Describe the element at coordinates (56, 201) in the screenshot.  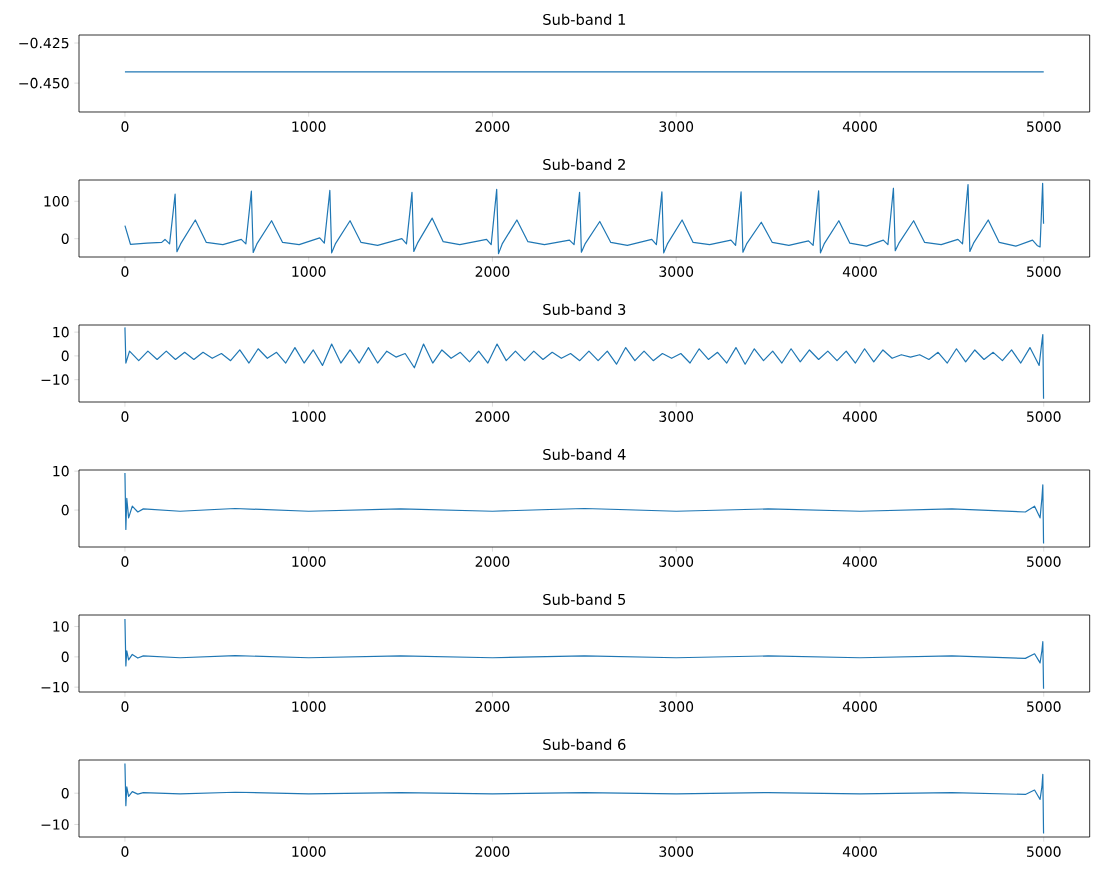
I see `y-tick-label: 100` at that location.